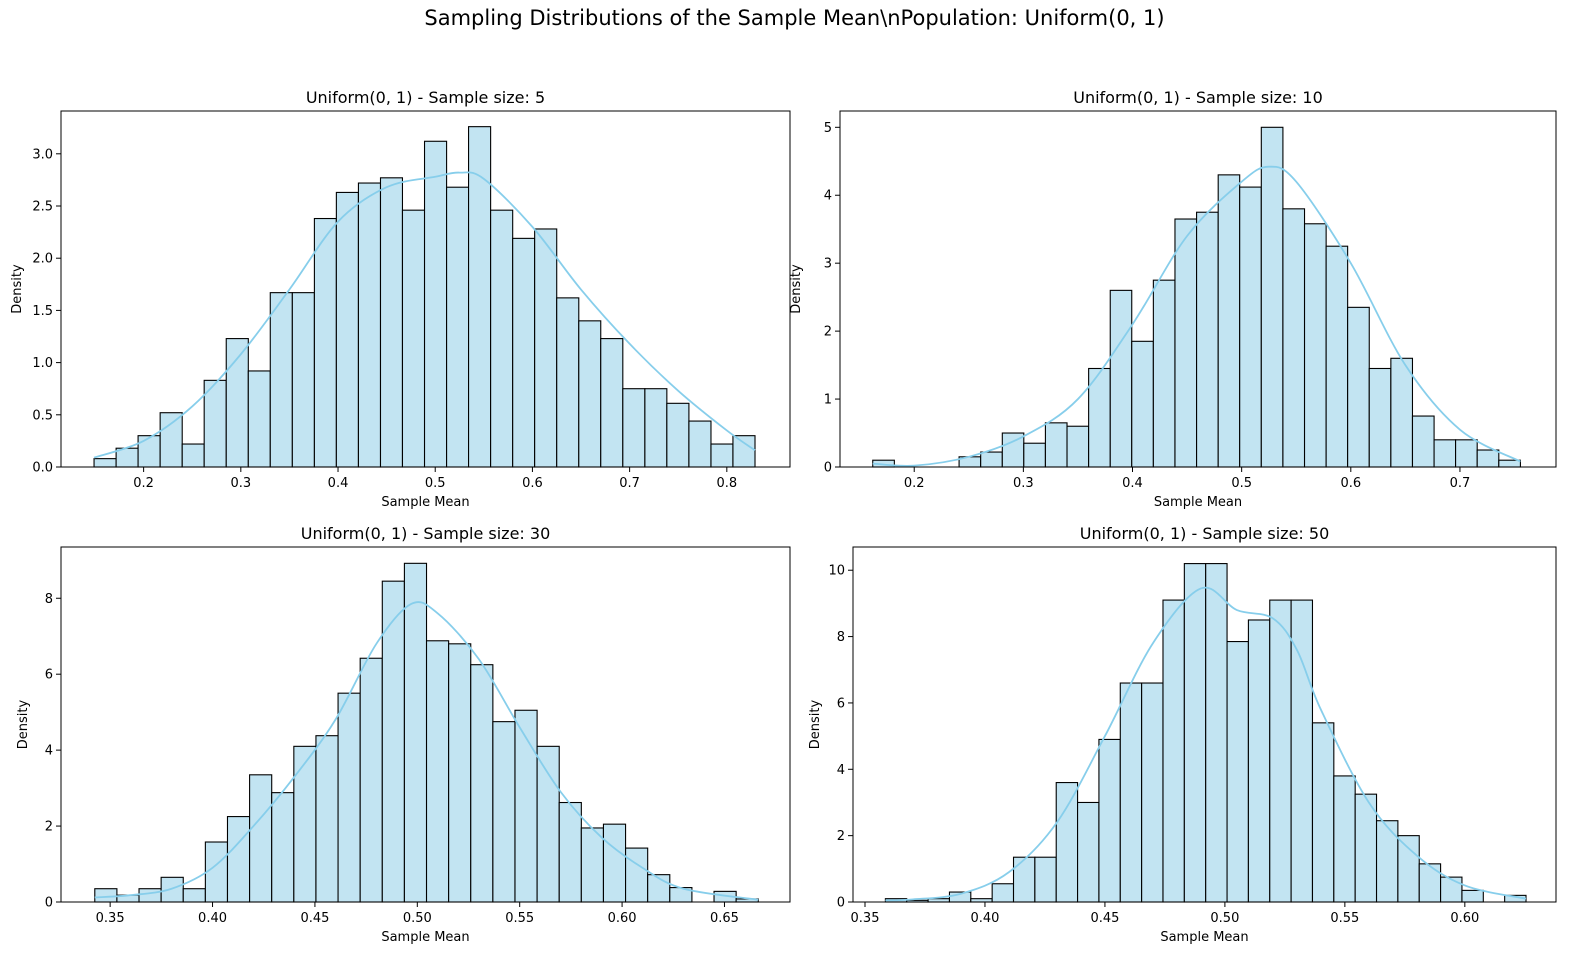 The width and height of the screenshot is (1589, 955). What do you see at coordinates (1205, 533) in the screenshot?
I see `subplot-title: Uniform(0, 1) - Sample size: 50` at bounding box center [1205, 533].